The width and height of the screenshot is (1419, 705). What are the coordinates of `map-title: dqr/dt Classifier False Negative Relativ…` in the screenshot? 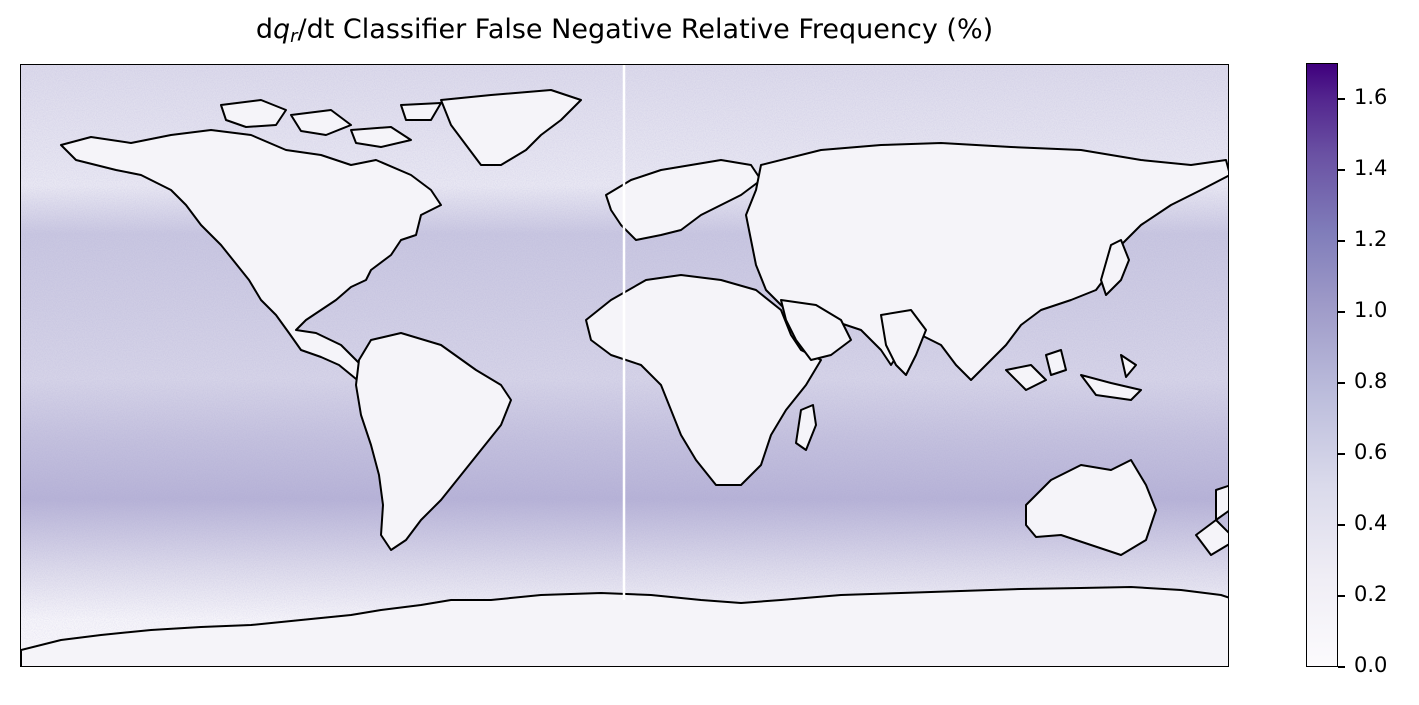 It's located at (624, 30).